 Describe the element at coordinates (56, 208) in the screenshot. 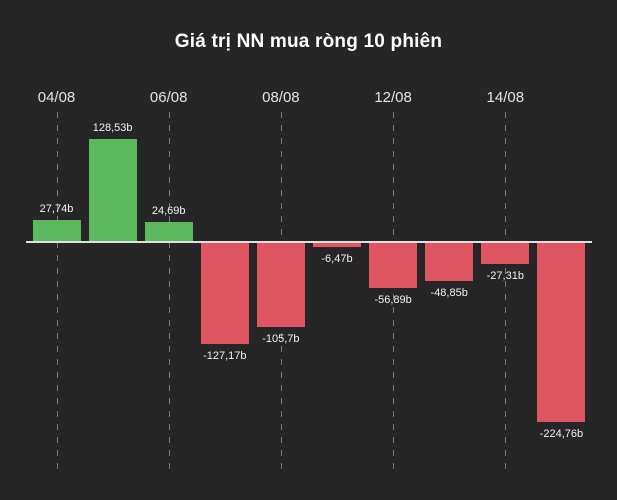

I see `bar-value-label: 27,74b` at that location.